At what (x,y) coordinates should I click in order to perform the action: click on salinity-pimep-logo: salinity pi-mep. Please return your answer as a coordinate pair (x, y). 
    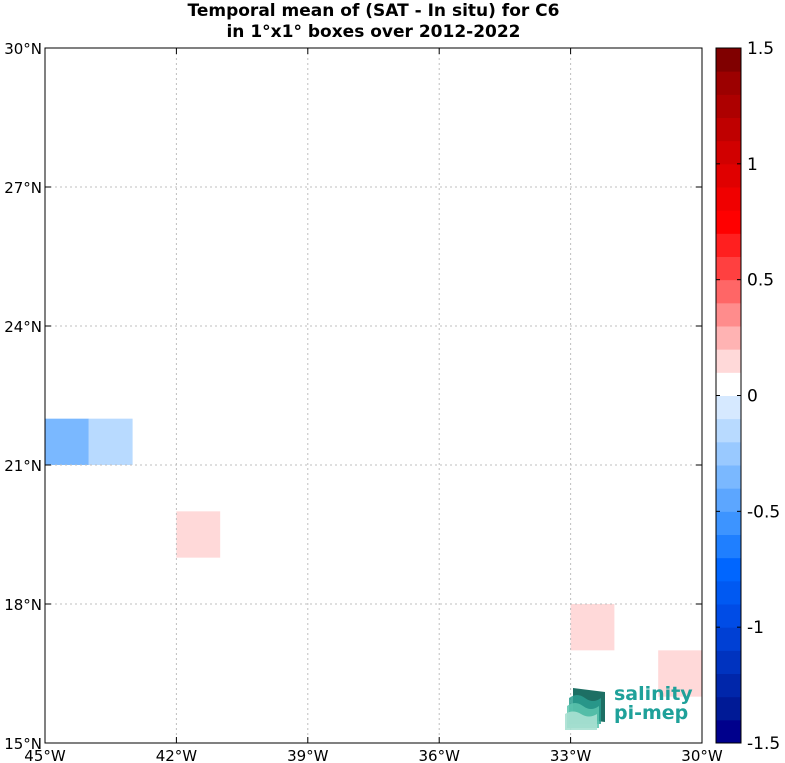
    Looking at the image, I should click on (630, 707).